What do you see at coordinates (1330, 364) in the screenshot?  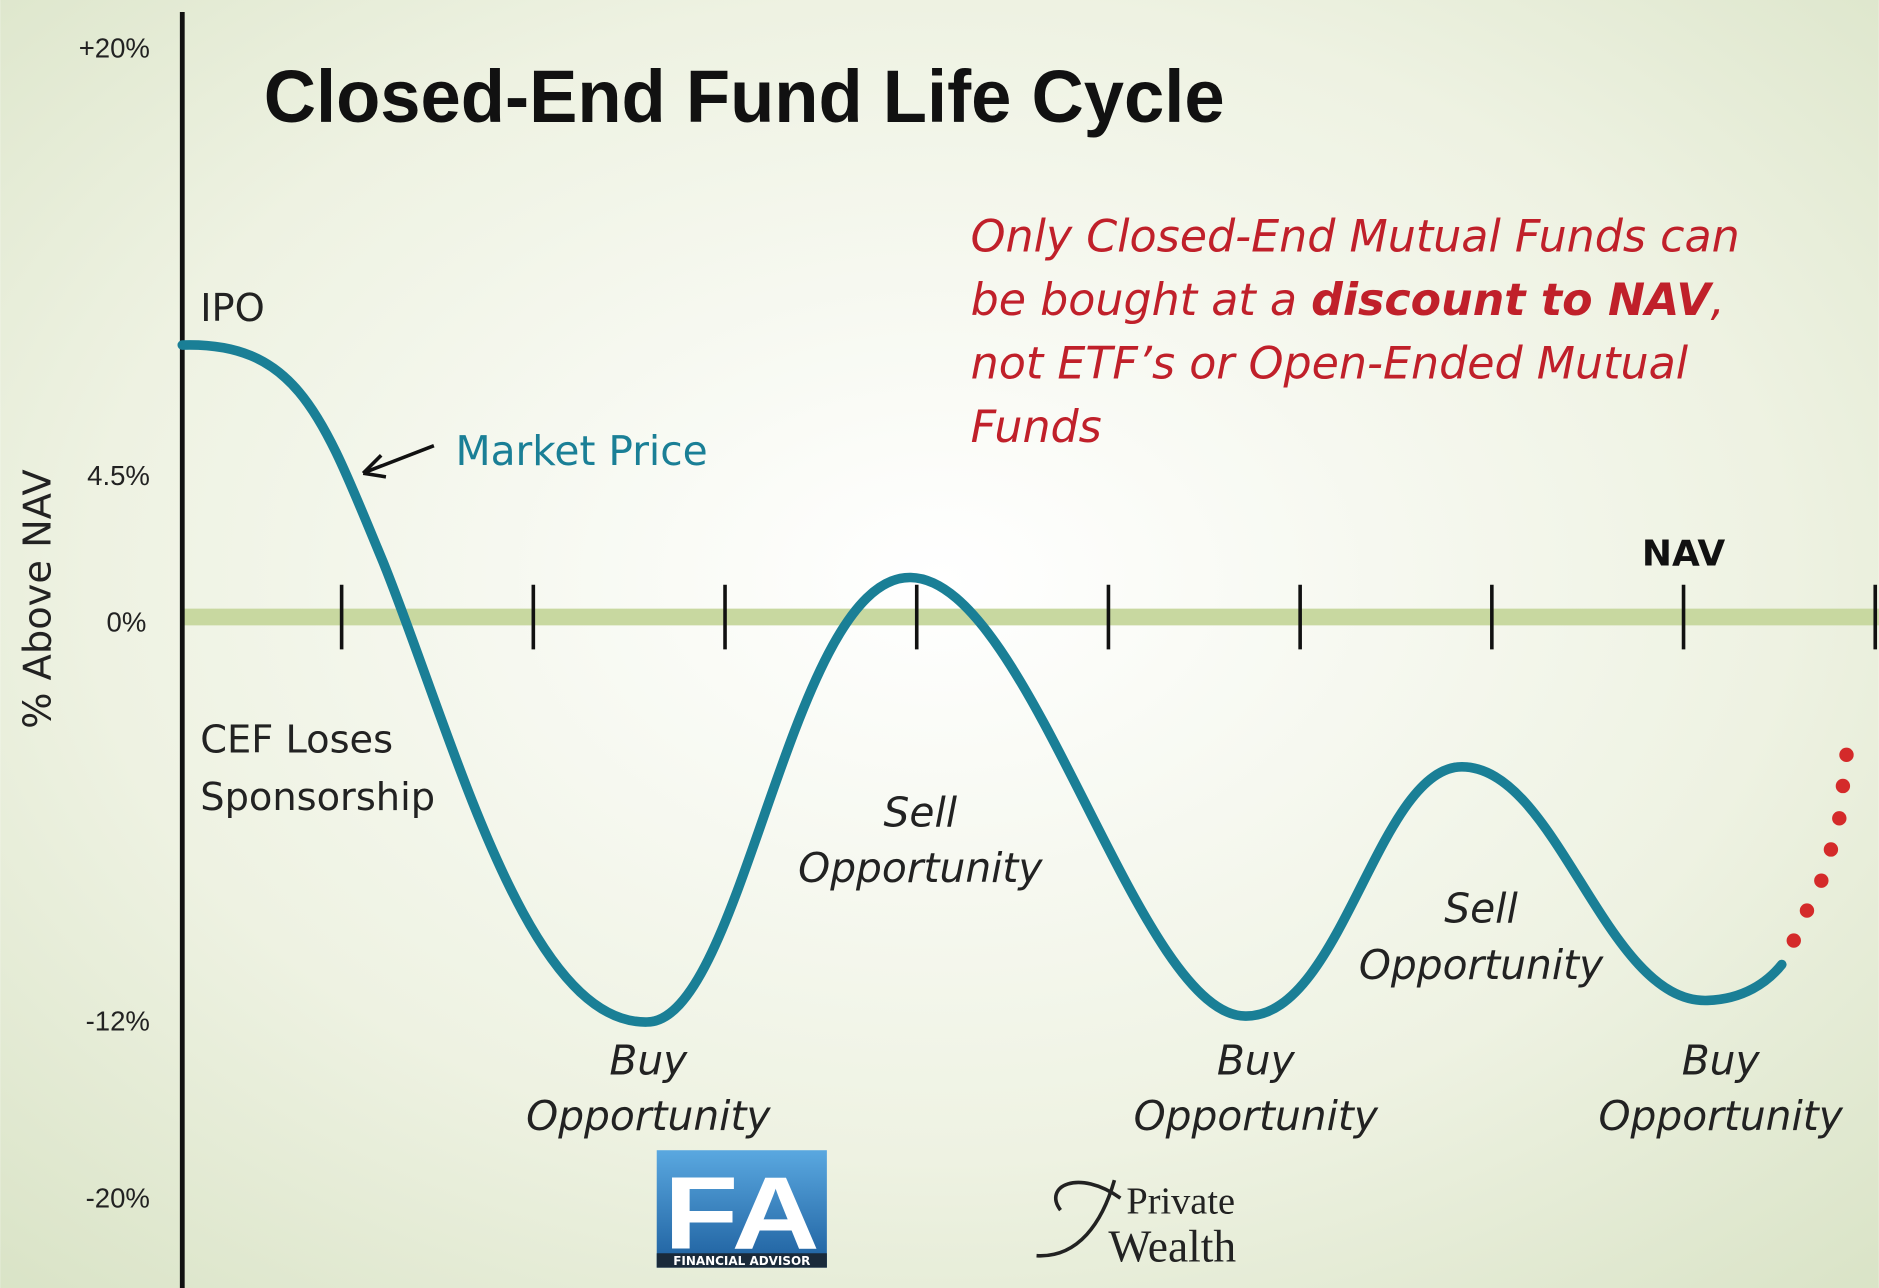 I see `note-line: not ETF’s or Open-Ended Mutual` at bounding box center [1330, 364].